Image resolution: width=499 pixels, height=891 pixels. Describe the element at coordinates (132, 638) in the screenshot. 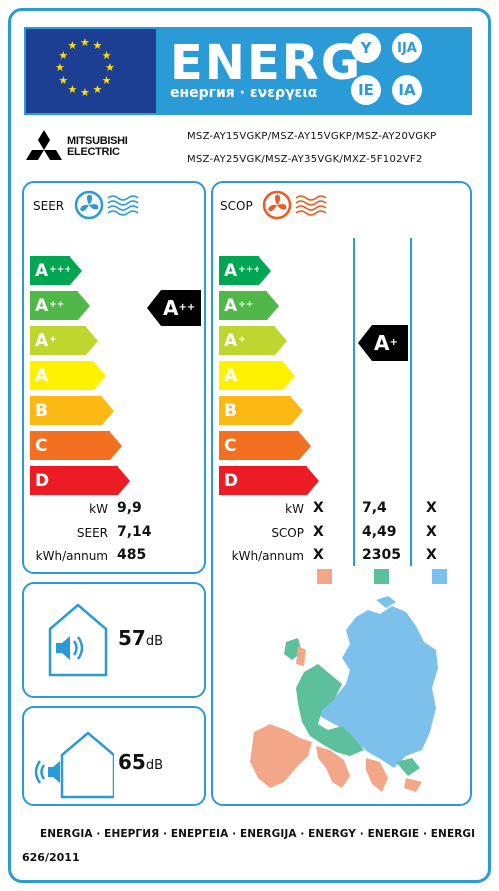

I see `indoor-noise-number: 57` at that location.